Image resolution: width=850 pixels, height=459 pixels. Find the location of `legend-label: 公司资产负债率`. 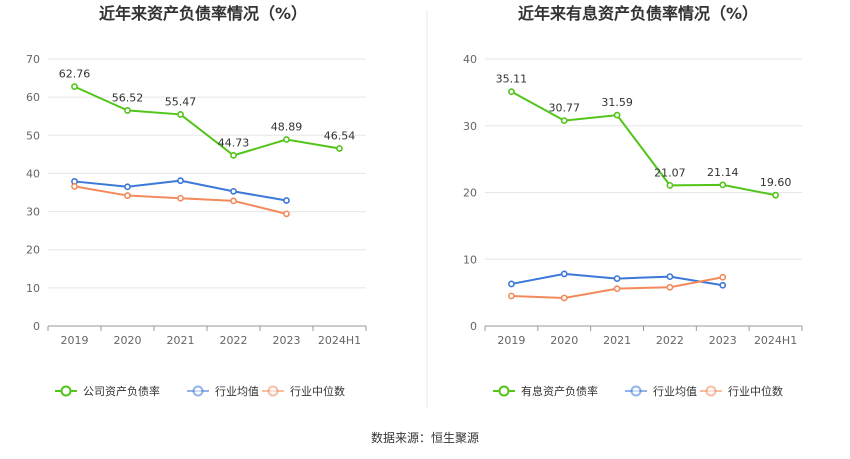

legend-label: 公司资产负债率 is located at coordinates (121, 391).